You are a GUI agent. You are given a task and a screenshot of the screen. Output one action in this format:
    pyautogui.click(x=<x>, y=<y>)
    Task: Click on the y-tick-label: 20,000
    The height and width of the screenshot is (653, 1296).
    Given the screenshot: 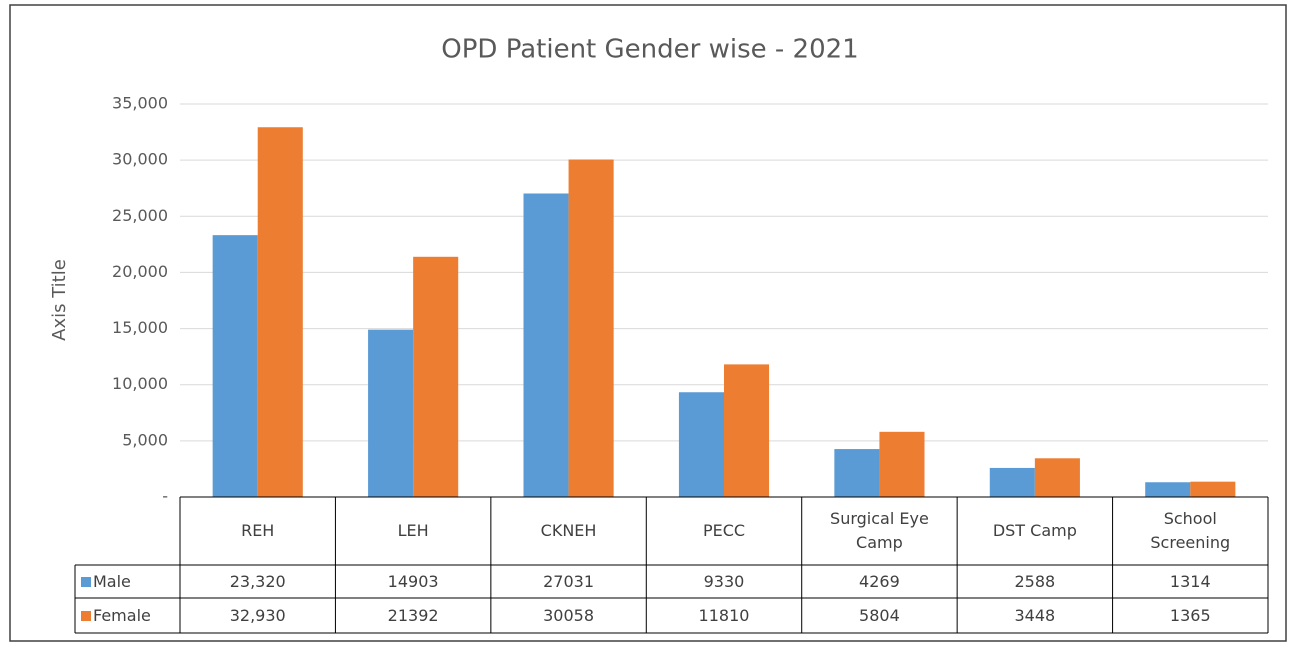 What is the action you would take?
    pyautogui.click(x=140, y=271)
    